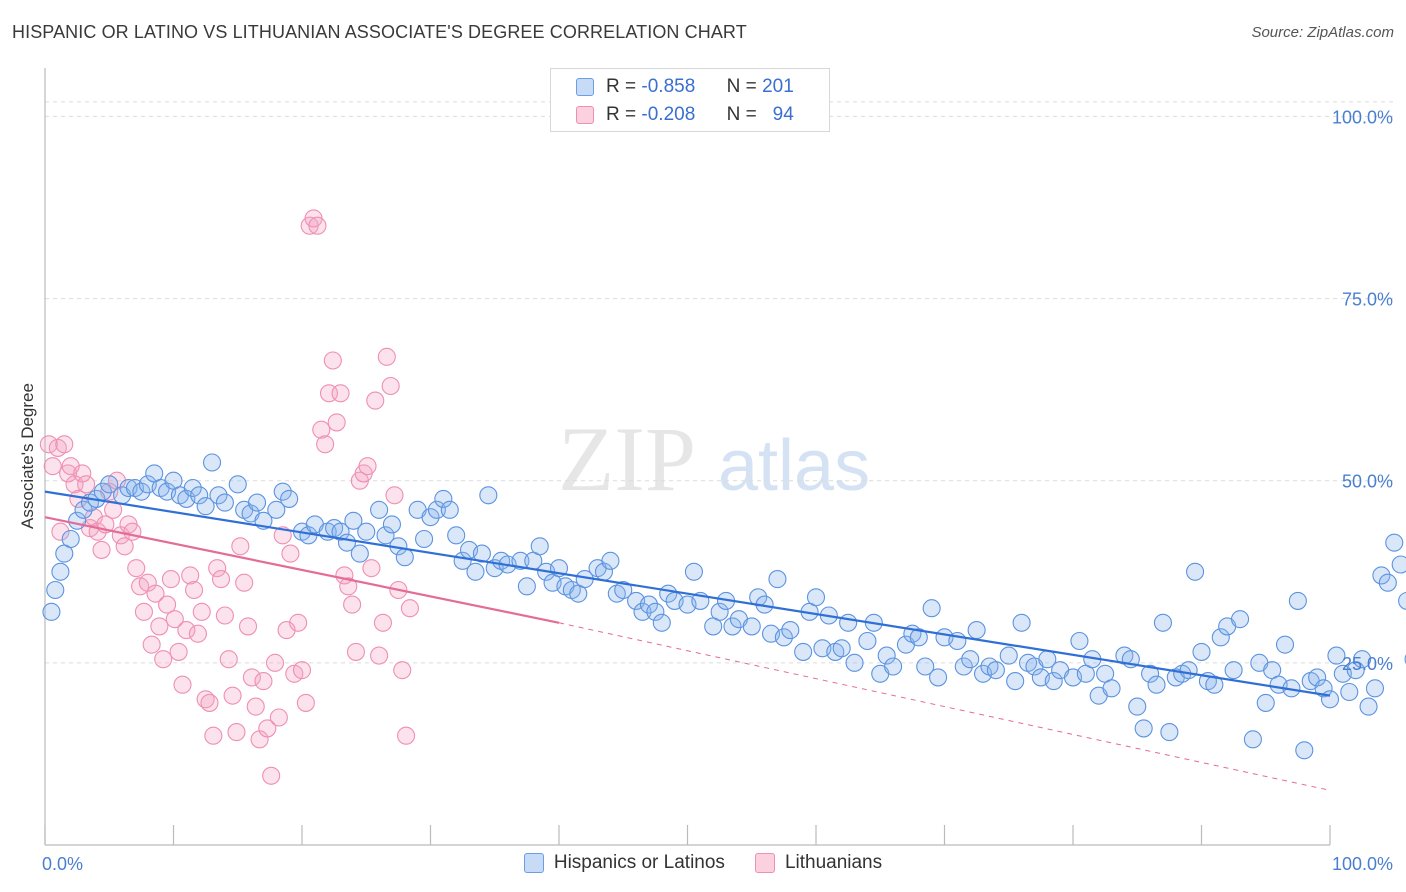  Describe the element at coordinates (764, 863) in the screenshot. I see `series-swatch-pink` at that location.